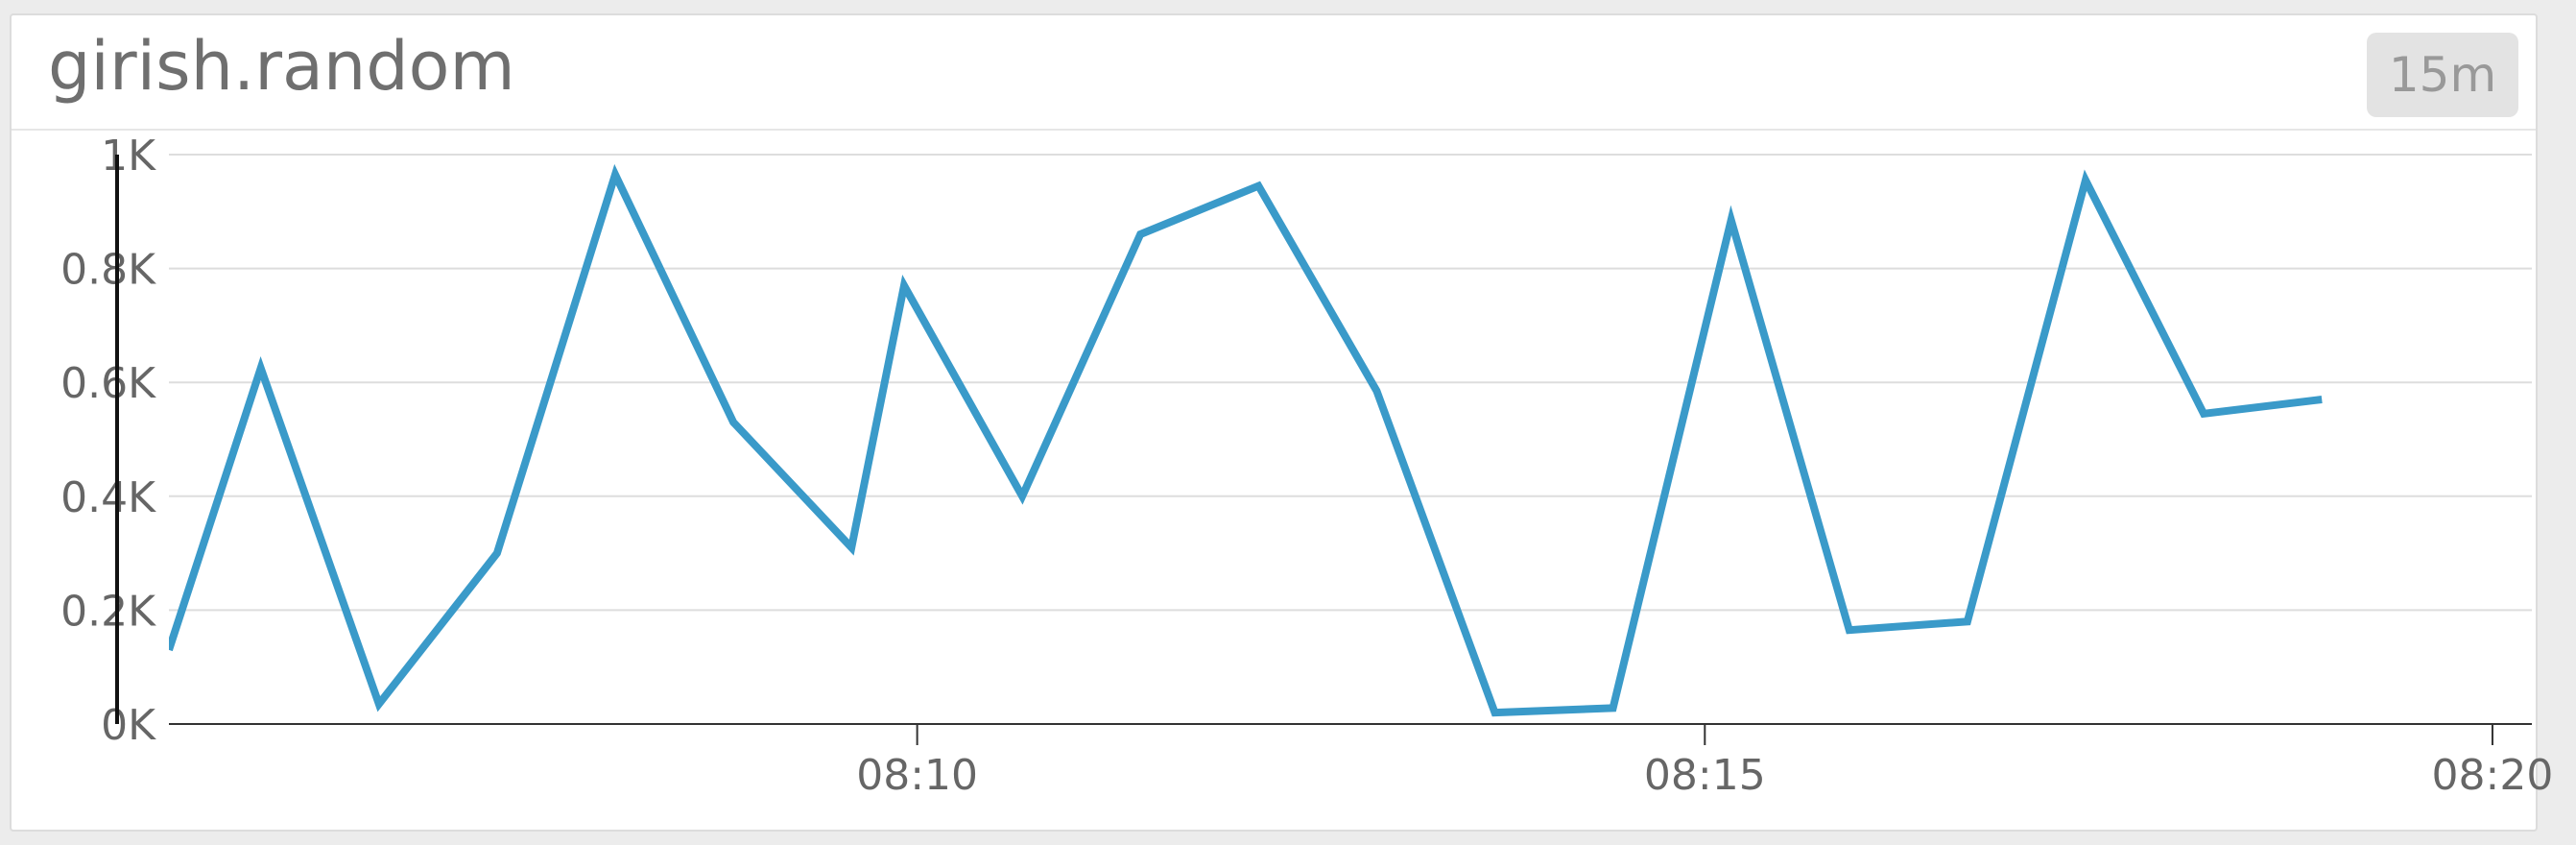 This screenshot has width=2576, height=845. I want to click on time-range-badge: 15m, so click(2442, 75).